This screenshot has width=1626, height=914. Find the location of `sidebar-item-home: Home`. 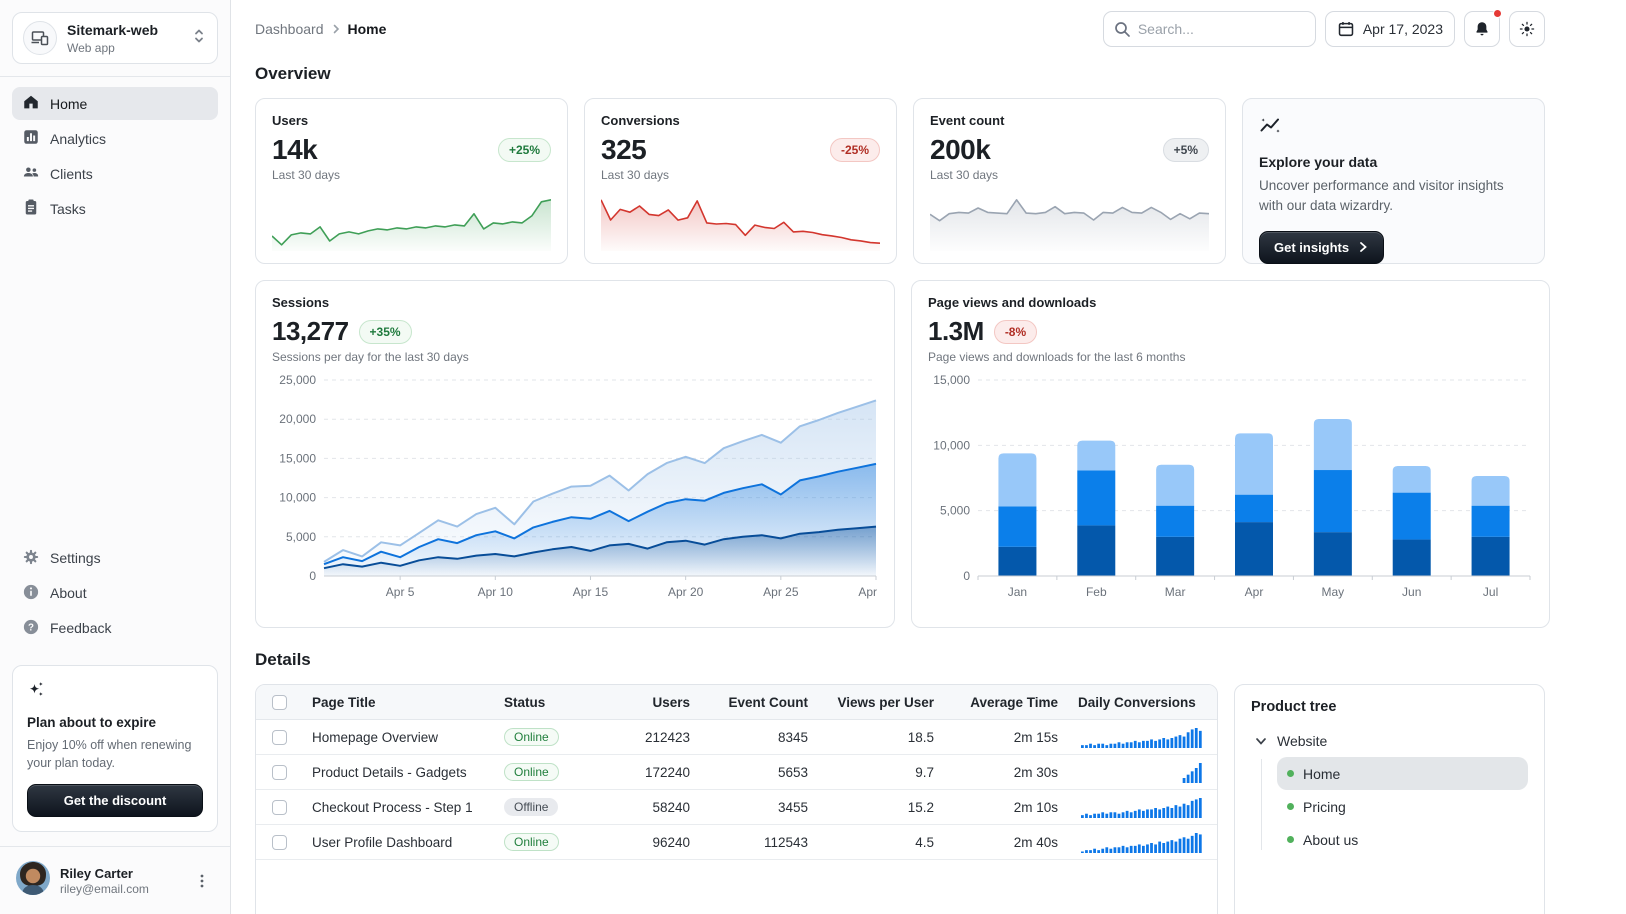

sidebar-item-home: Home is located at coordinates (115, 103).